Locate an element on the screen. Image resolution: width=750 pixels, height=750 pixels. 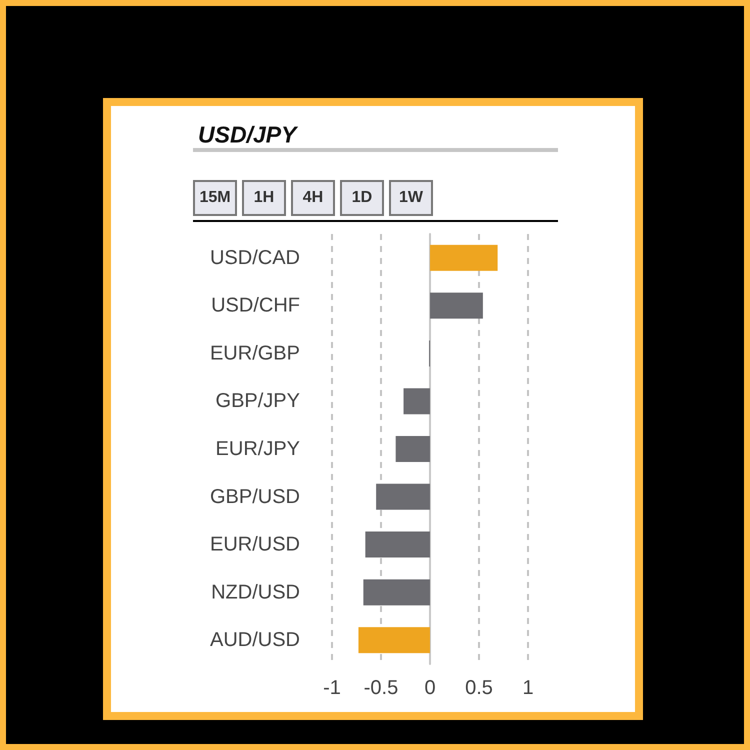
x-tick-label: 1 is located at coordinates (528, 688).